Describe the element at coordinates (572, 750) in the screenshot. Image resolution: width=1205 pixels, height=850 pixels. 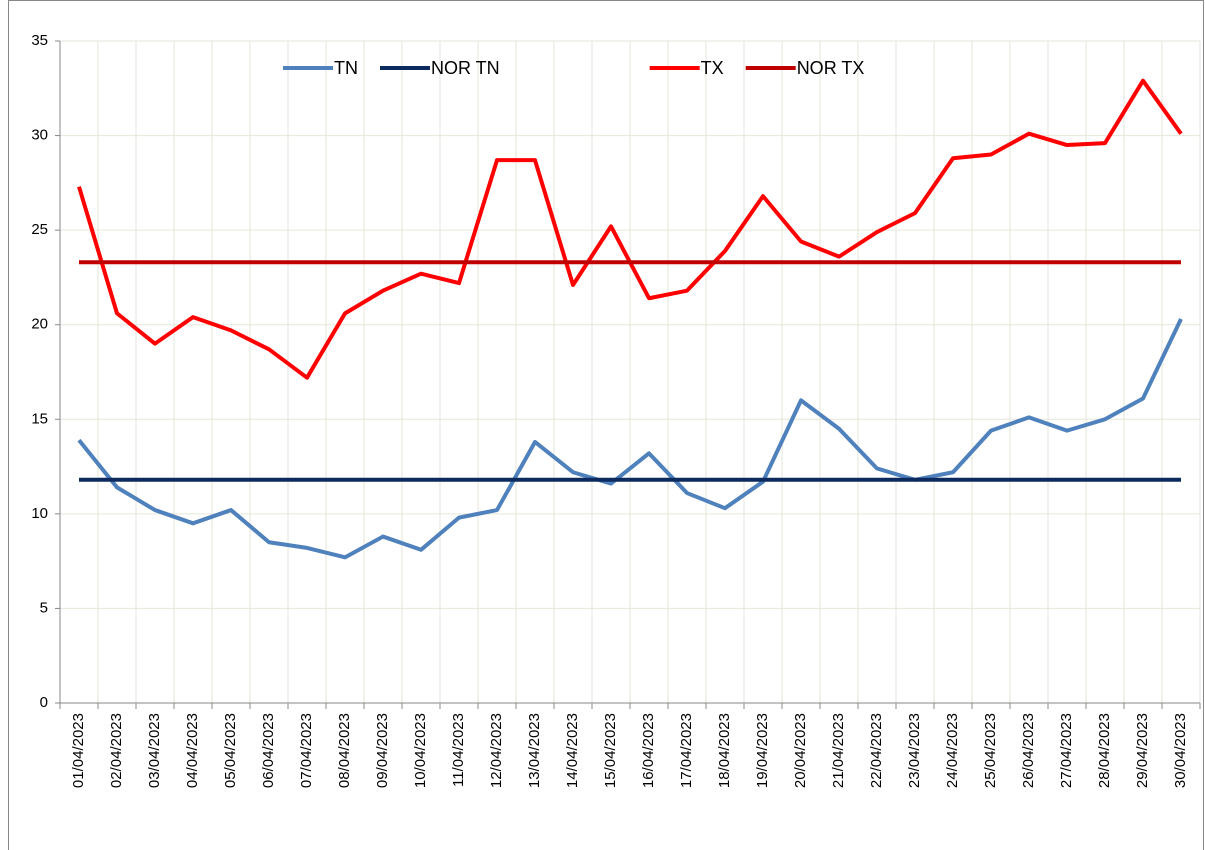
I see `x-tick-label: 14/04/2023` at that location.